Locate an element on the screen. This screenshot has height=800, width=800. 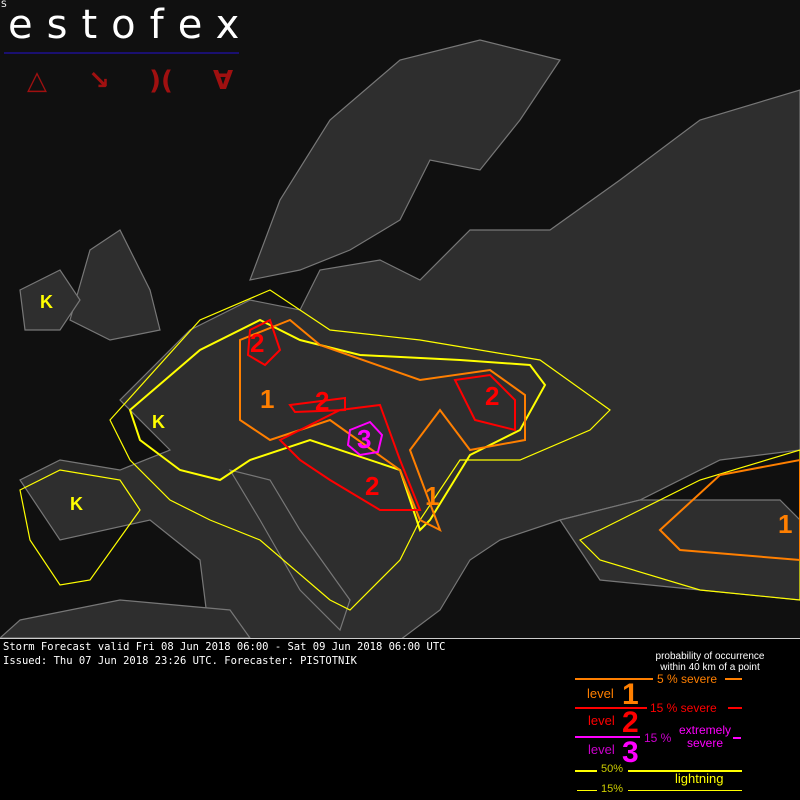
level1-word: level is located at coordinates (600, 693).